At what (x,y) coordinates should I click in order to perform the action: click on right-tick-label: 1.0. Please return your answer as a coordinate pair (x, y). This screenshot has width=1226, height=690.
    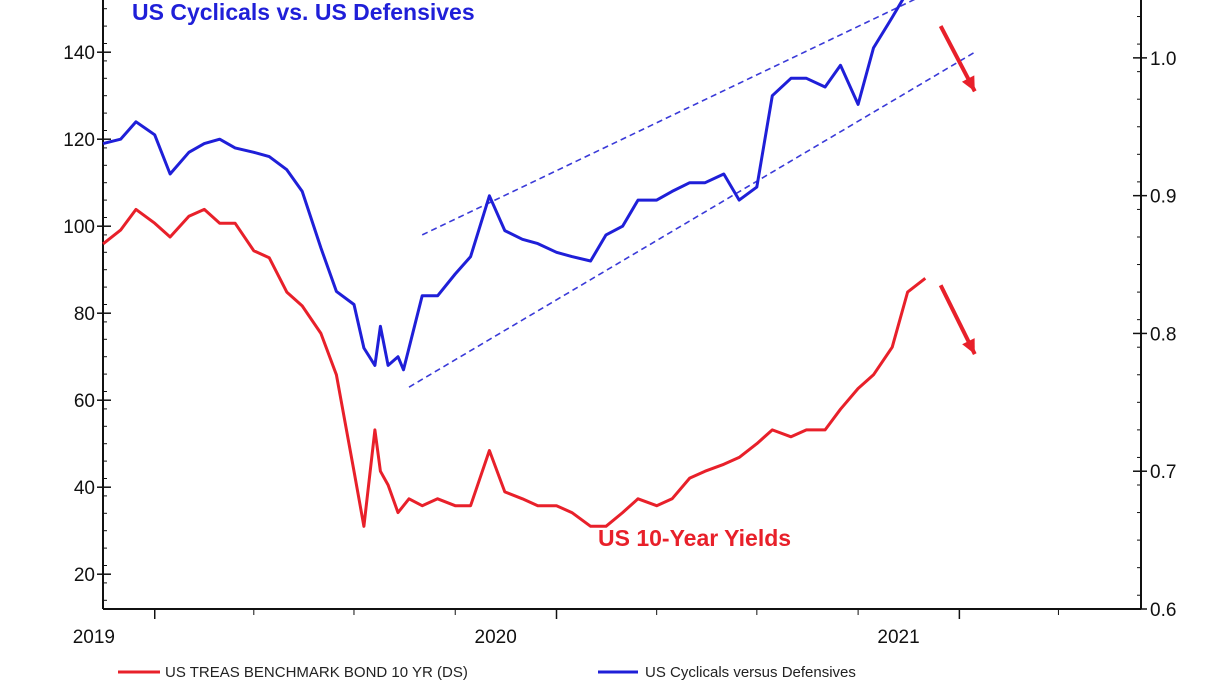
    Looking at the image, I should click on (1163, 59).